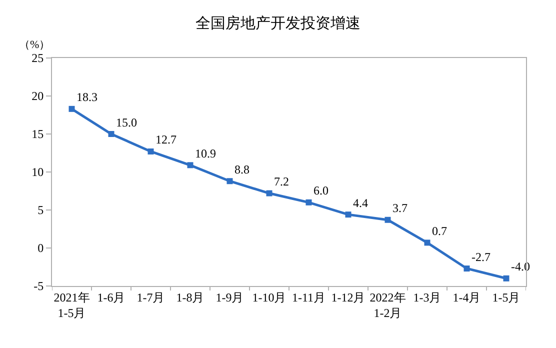  Describe the element at coordinates (126, 122) in the screenshot. I see `text: 15.0` at that location.